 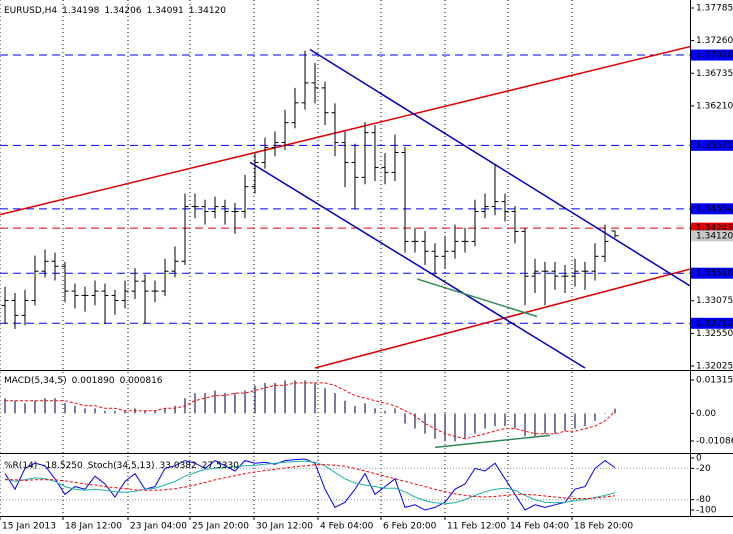 I want to click on time-tick-label: 23 Jan 04:00, so click(x=158, y=527).